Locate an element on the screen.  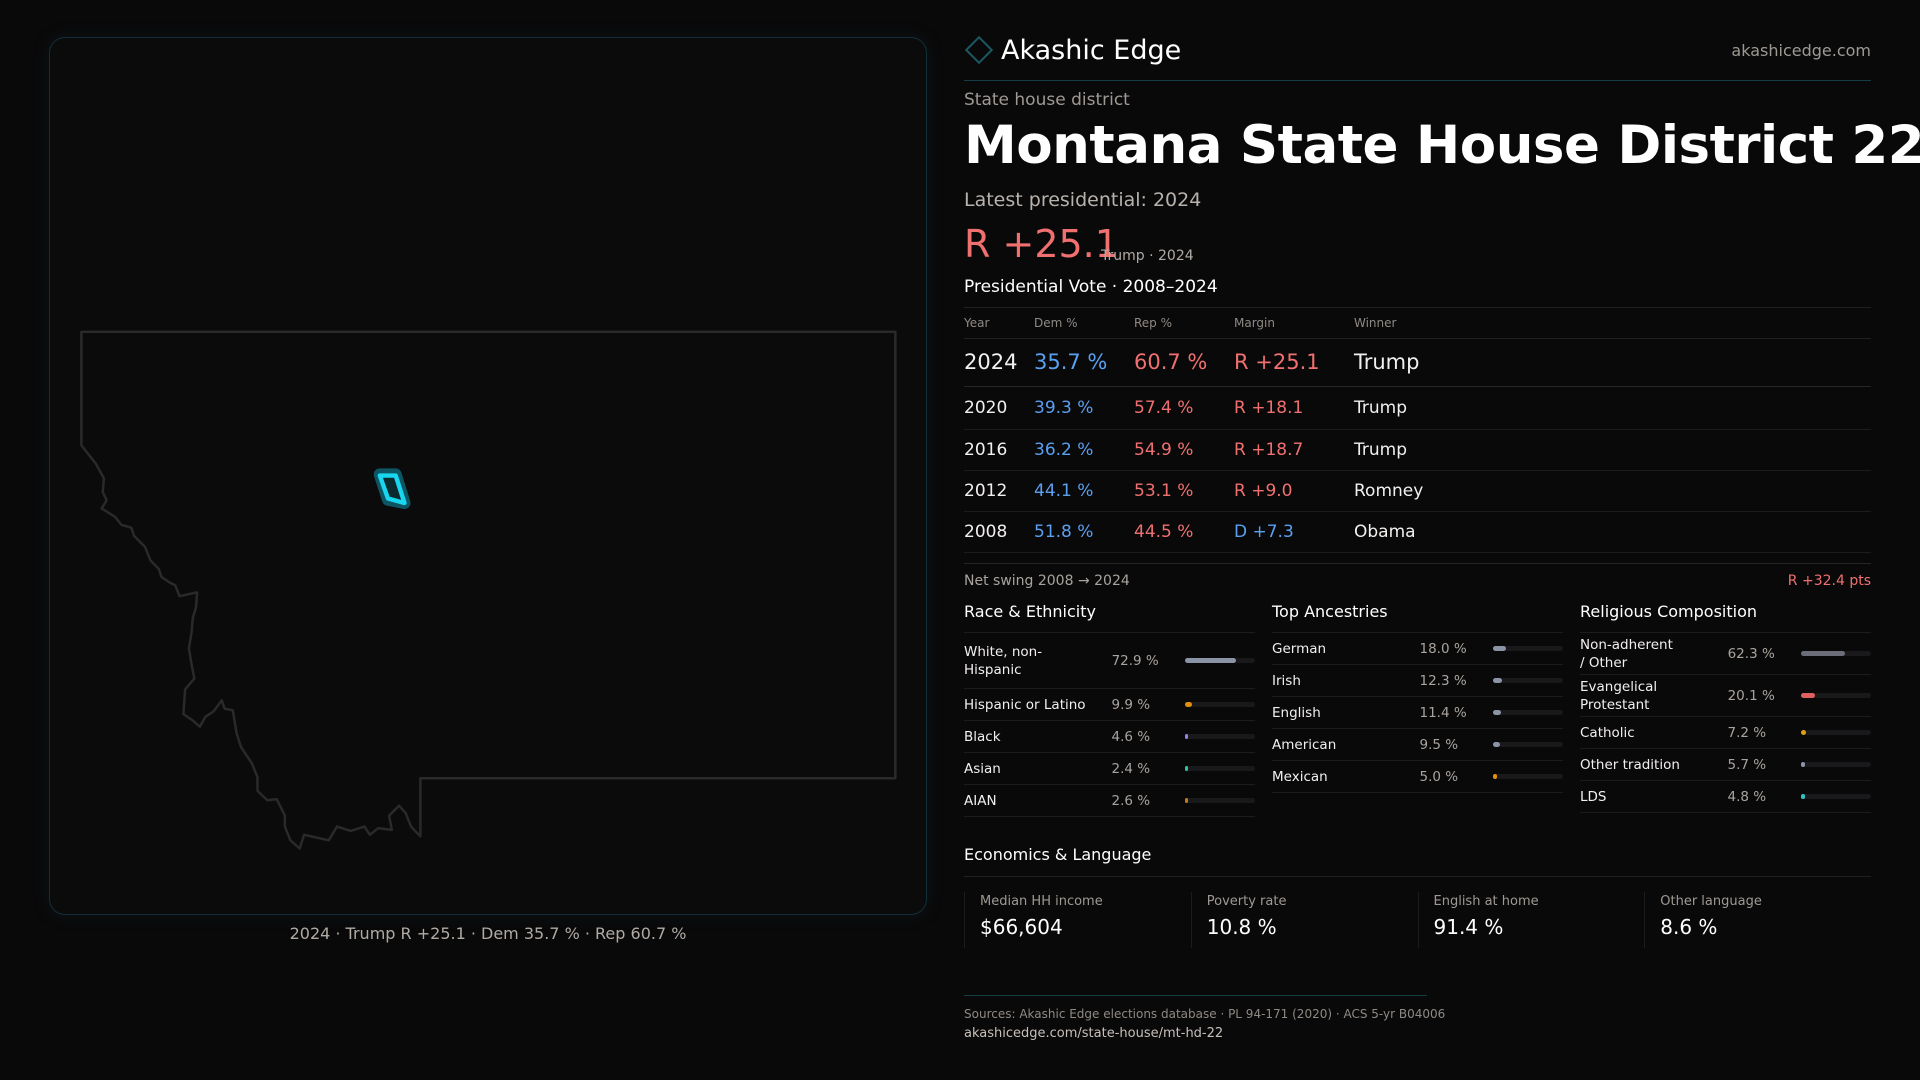
stat-value: 7.2 % is located at coordinates (1747, 732).